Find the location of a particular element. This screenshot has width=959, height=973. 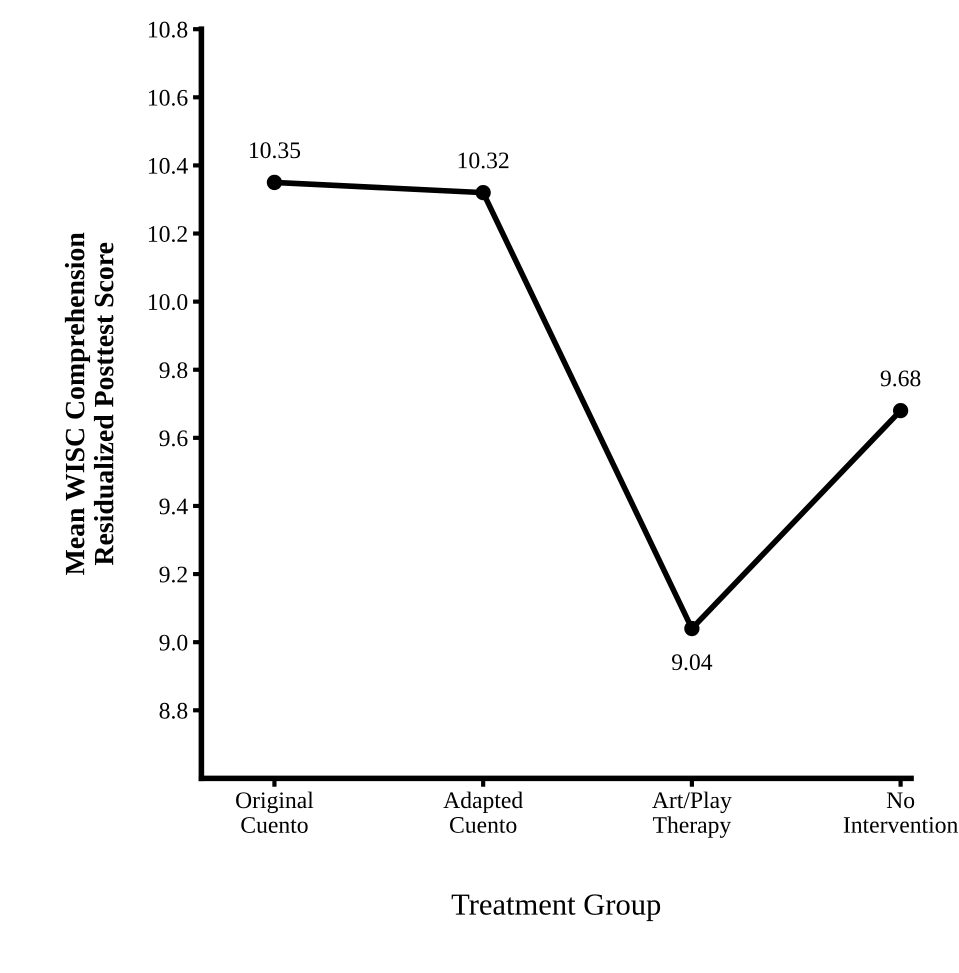

x-tick-label: Adapted Cuento is located at coordinates (483, 812).